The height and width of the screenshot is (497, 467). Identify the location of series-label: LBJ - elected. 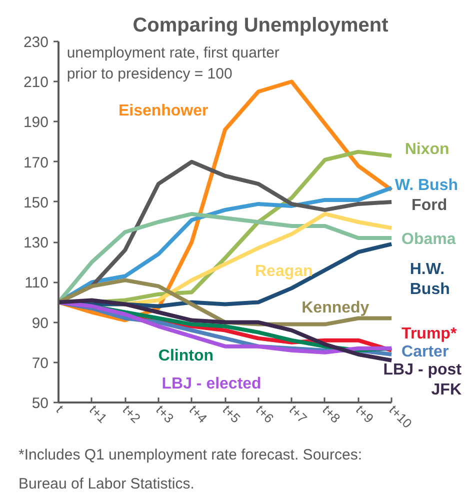
(212, 383).